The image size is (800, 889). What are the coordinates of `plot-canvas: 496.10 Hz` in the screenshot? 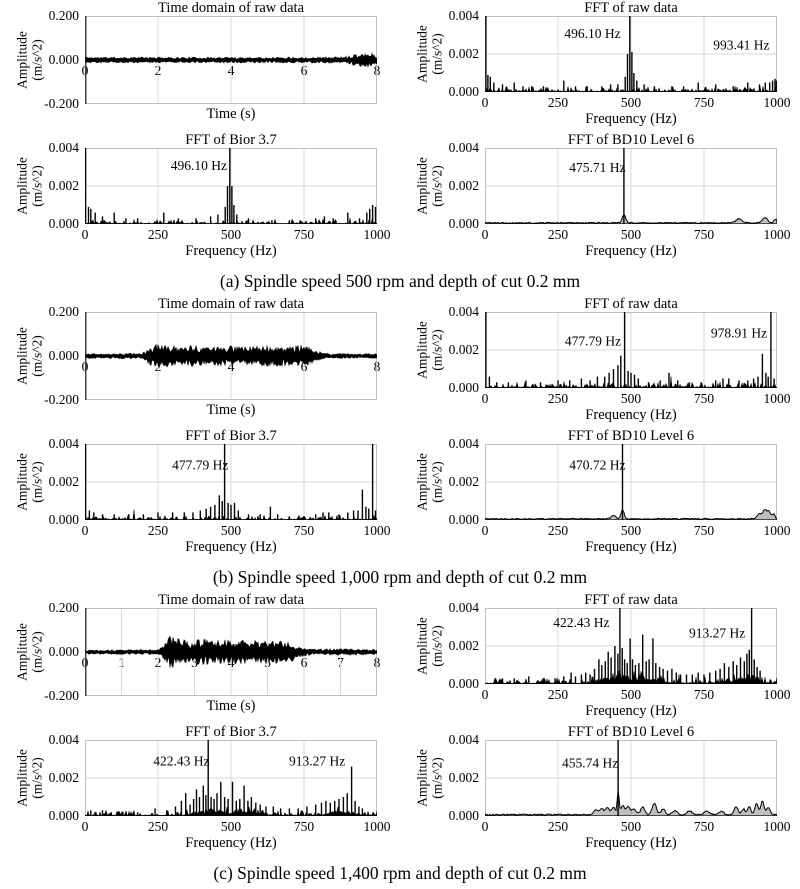 It's located at (231, 186).